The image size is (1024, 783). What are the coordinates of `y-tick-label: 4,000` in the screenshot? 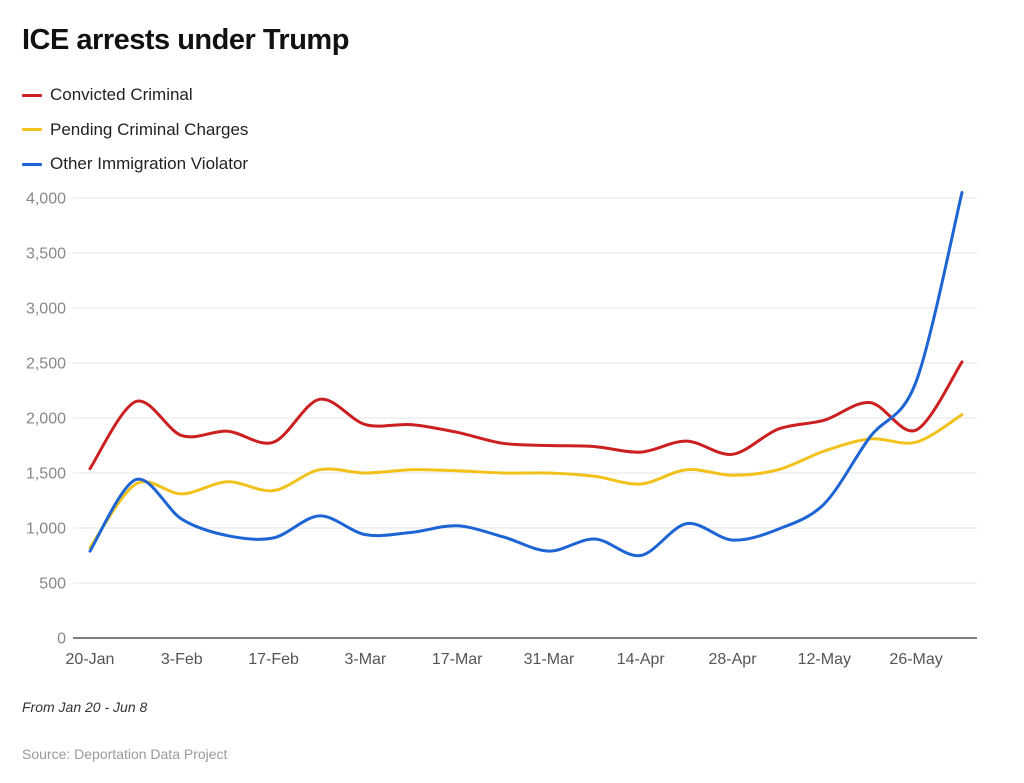 It's located at (46, 199).